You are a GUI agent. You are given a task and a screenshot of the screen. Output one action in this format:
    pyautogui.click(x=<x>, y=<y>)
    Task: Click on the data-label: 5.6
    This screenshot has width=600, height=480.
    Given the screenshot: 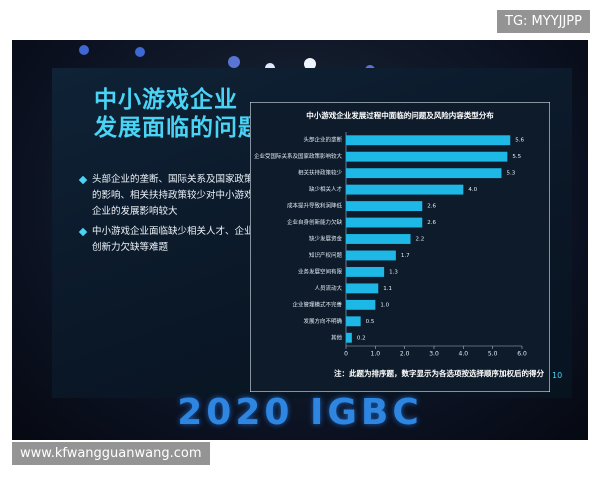 What is the action you would take?
    pyautogui.click(x=519, y=141)
    